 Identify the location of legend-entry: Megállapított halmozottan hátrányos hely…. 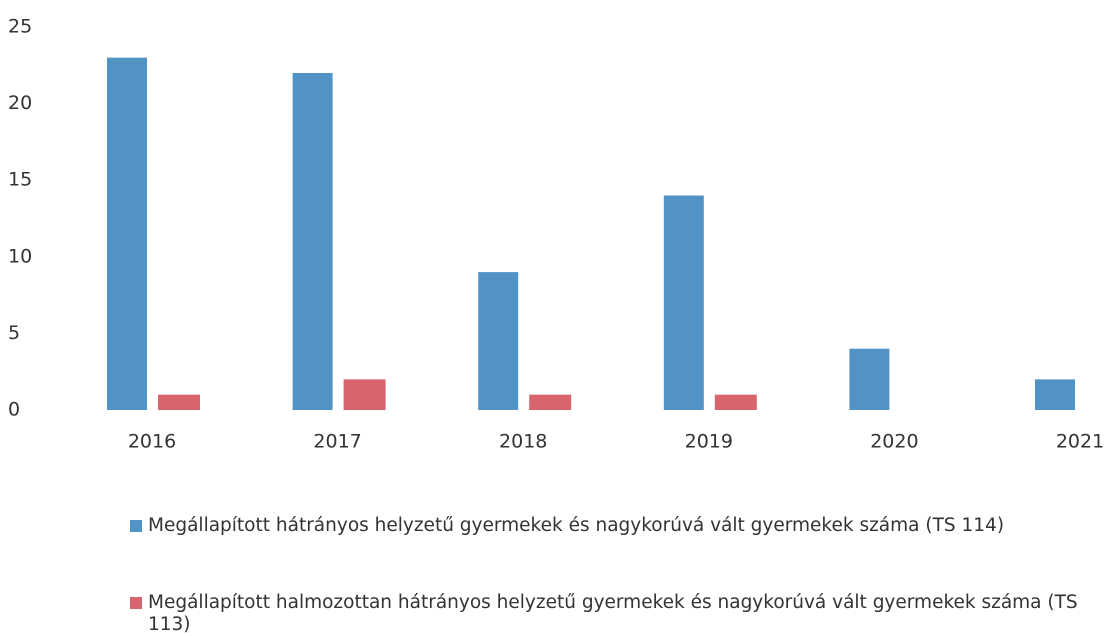
(610, 614).